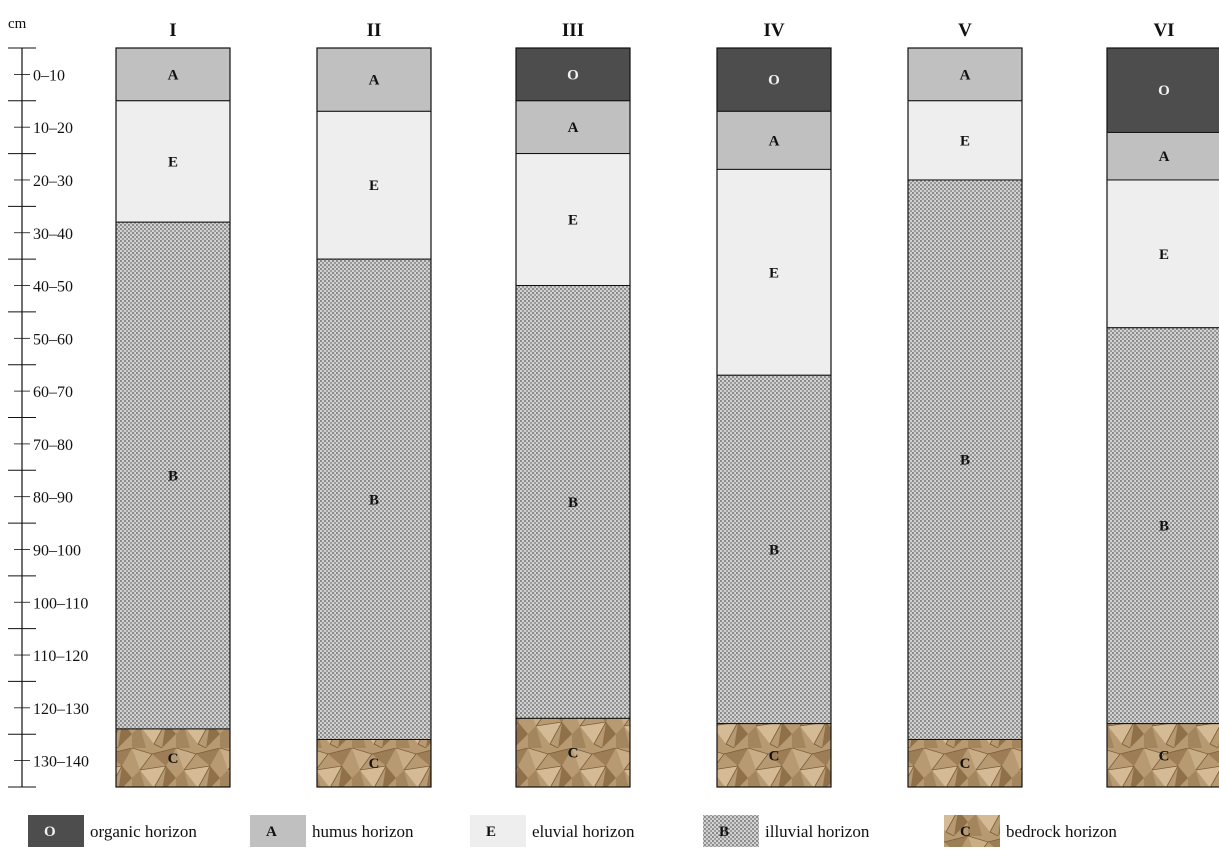 This screenshot has width=1219, height=849. I want to click on profile-title: V, so click(965, 30).